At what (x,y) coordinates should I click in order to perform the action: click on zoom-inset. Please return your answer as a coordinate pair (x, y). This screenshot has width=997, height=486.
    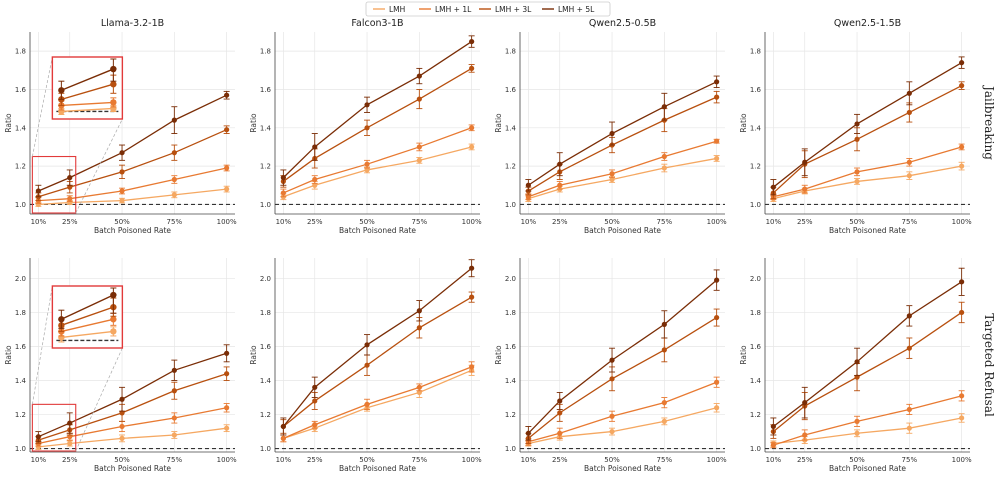
    Looking at the image, I should click on (87, 317).